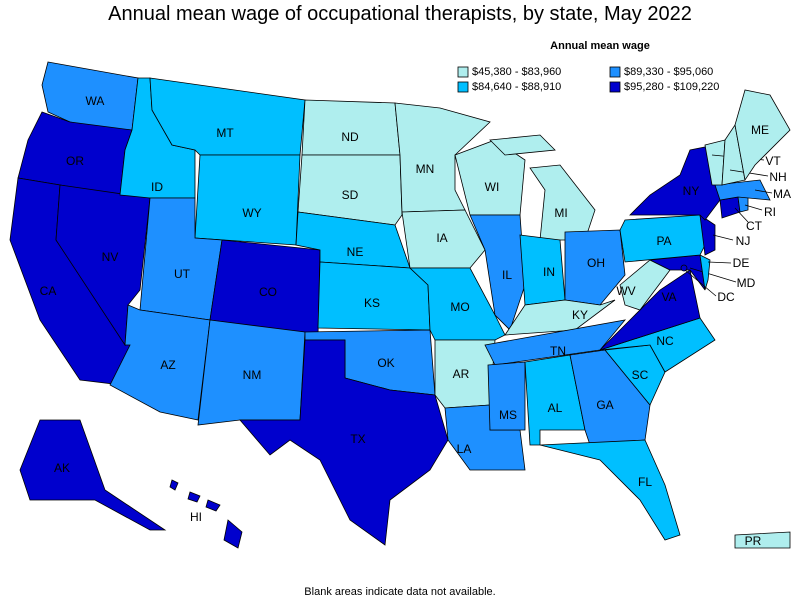  Describe the element at coordinates (110, 257) in the screenshot. I see `state-label: NV` at that location.